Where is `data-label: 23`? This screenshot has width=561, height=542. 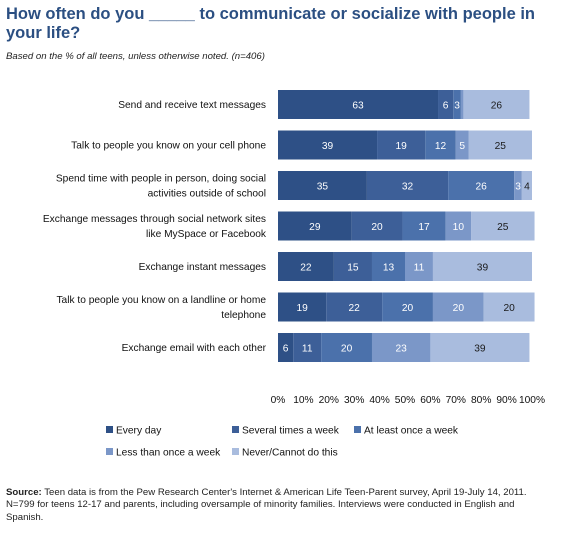 data-label: 23 is located at coordinates (402, 348).